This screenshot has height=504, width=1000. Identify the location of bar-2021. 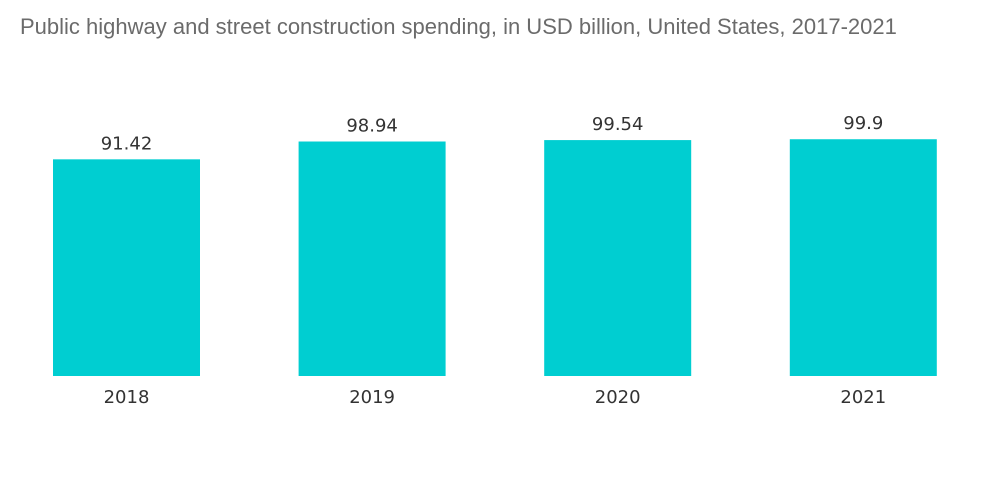
(863, 257).